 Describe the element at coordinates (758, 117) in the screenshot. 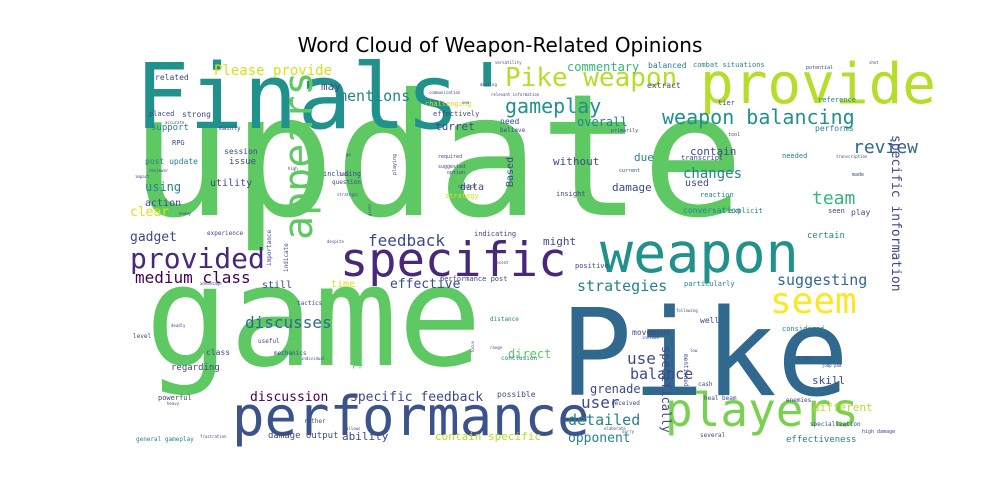

I see `cloud-word: weapon balancing` at that location.